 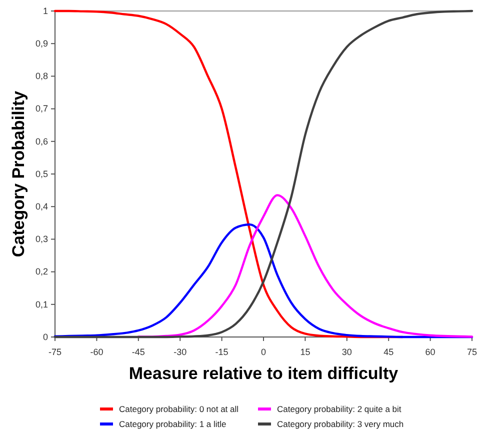 What do you see at coordinates (339, 409) in the screenshot?
I see `legend-label: Category probability: 2 quite a bit` at bounding box center [339, 409].